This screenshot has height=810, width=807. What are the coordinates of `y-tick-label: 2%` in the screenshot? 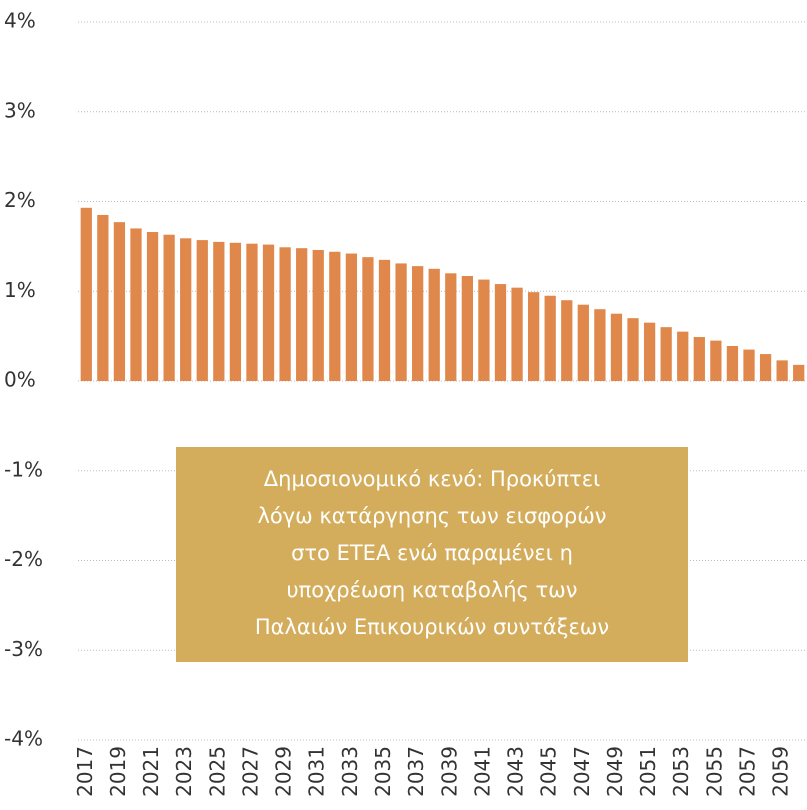 It's located at (20, 200).